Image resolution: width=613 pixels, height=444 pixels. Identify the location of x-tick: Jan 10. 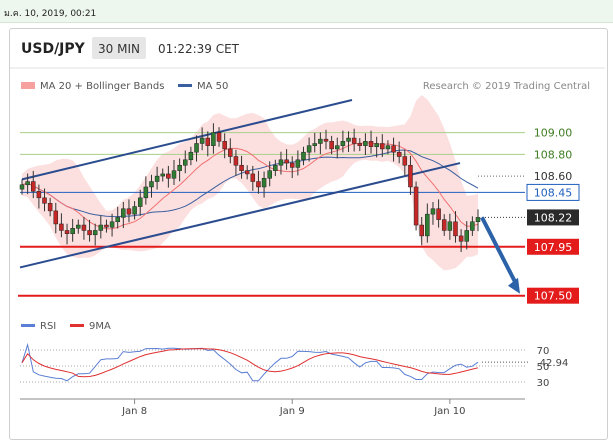
(449, 408).